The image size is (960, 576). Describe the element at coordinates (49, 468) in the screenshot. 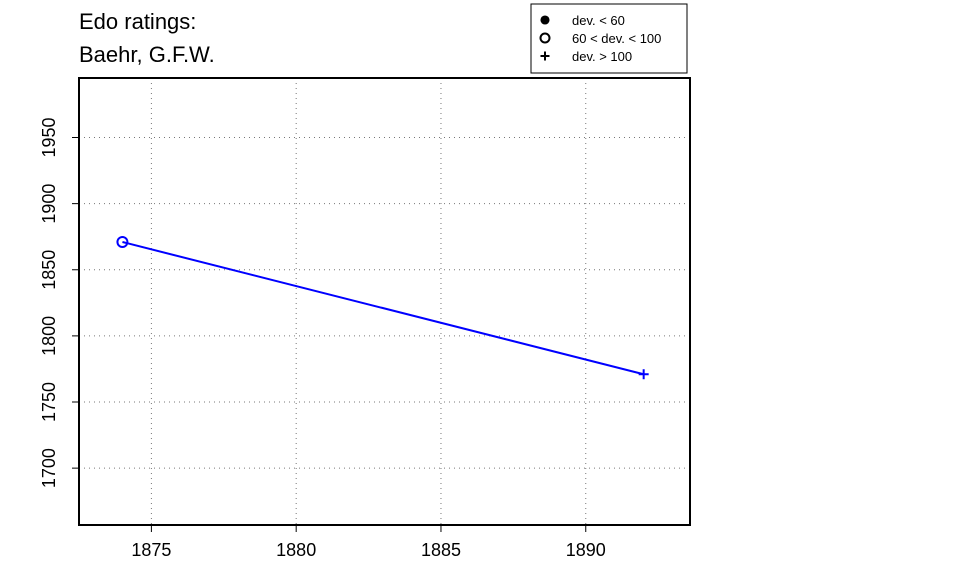

I see `y-tick-label-1700: 1700` at that location.